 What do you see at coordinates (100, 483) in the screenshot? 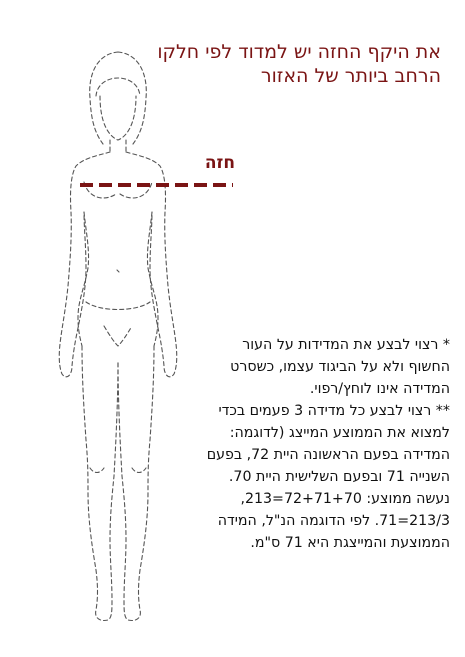
I see `left-leg-outline` at bounding box center [100, 483].